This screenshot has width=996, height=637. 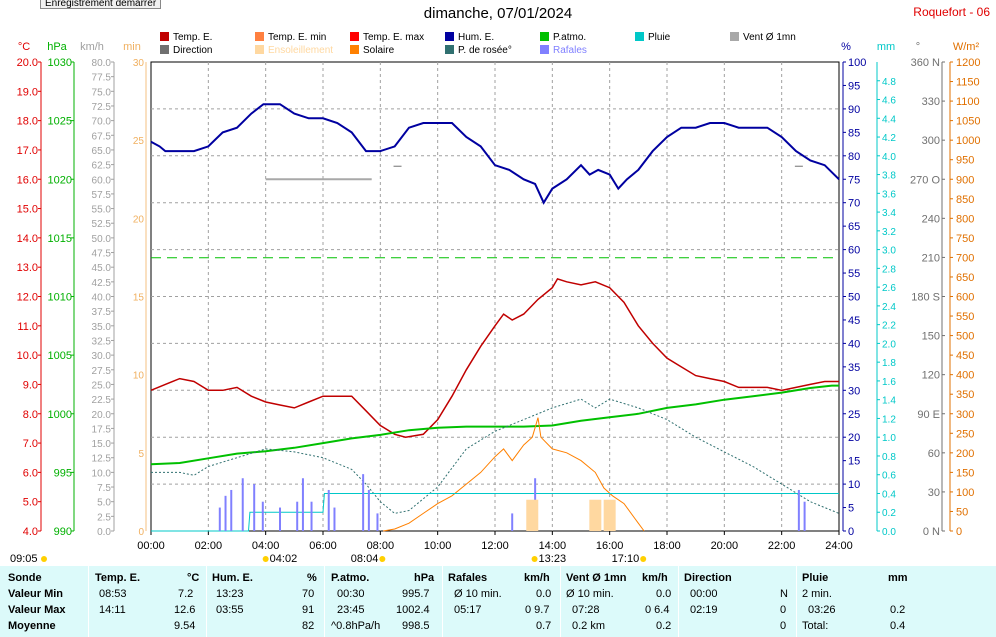 I want to click on dir-tick-label: 150, so click(x=931, y=337).